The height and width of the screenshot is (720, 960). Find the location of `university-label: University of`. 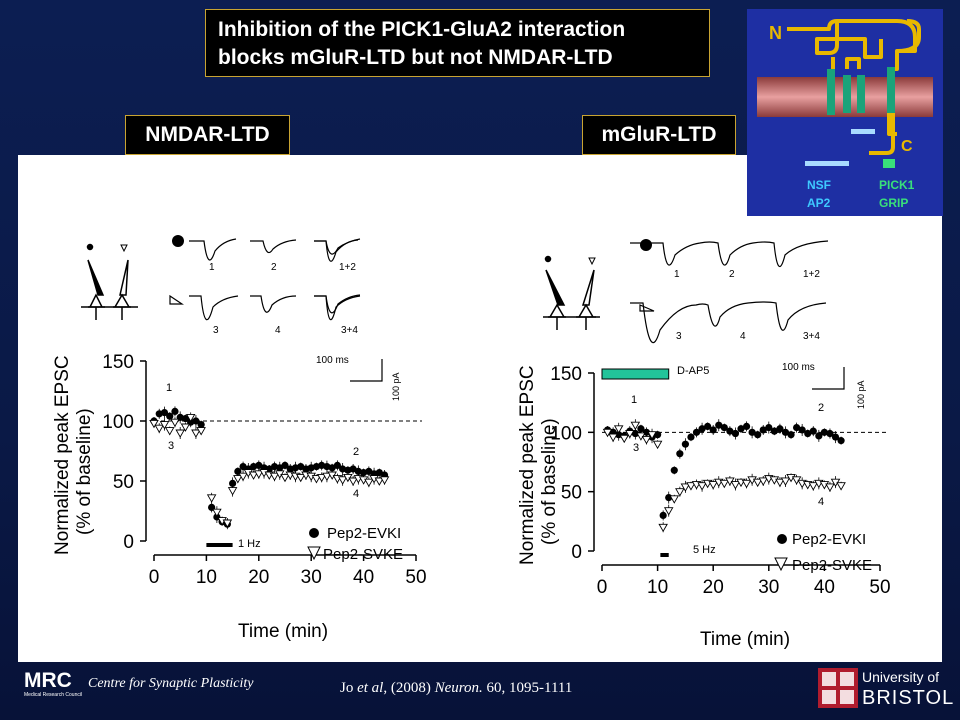

university-label: University of is located at coordinates (900, 677).